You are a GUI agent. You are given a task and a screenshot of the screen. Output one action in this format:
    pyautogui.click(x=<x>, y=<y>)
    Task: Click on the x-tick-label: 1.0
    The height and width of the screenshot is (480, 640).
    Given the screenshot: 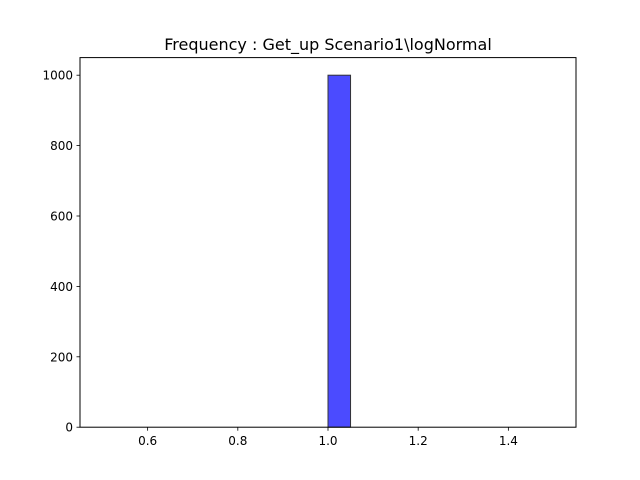 What is the action you would take?
    pyautogui.click(x=327, y=441)
    